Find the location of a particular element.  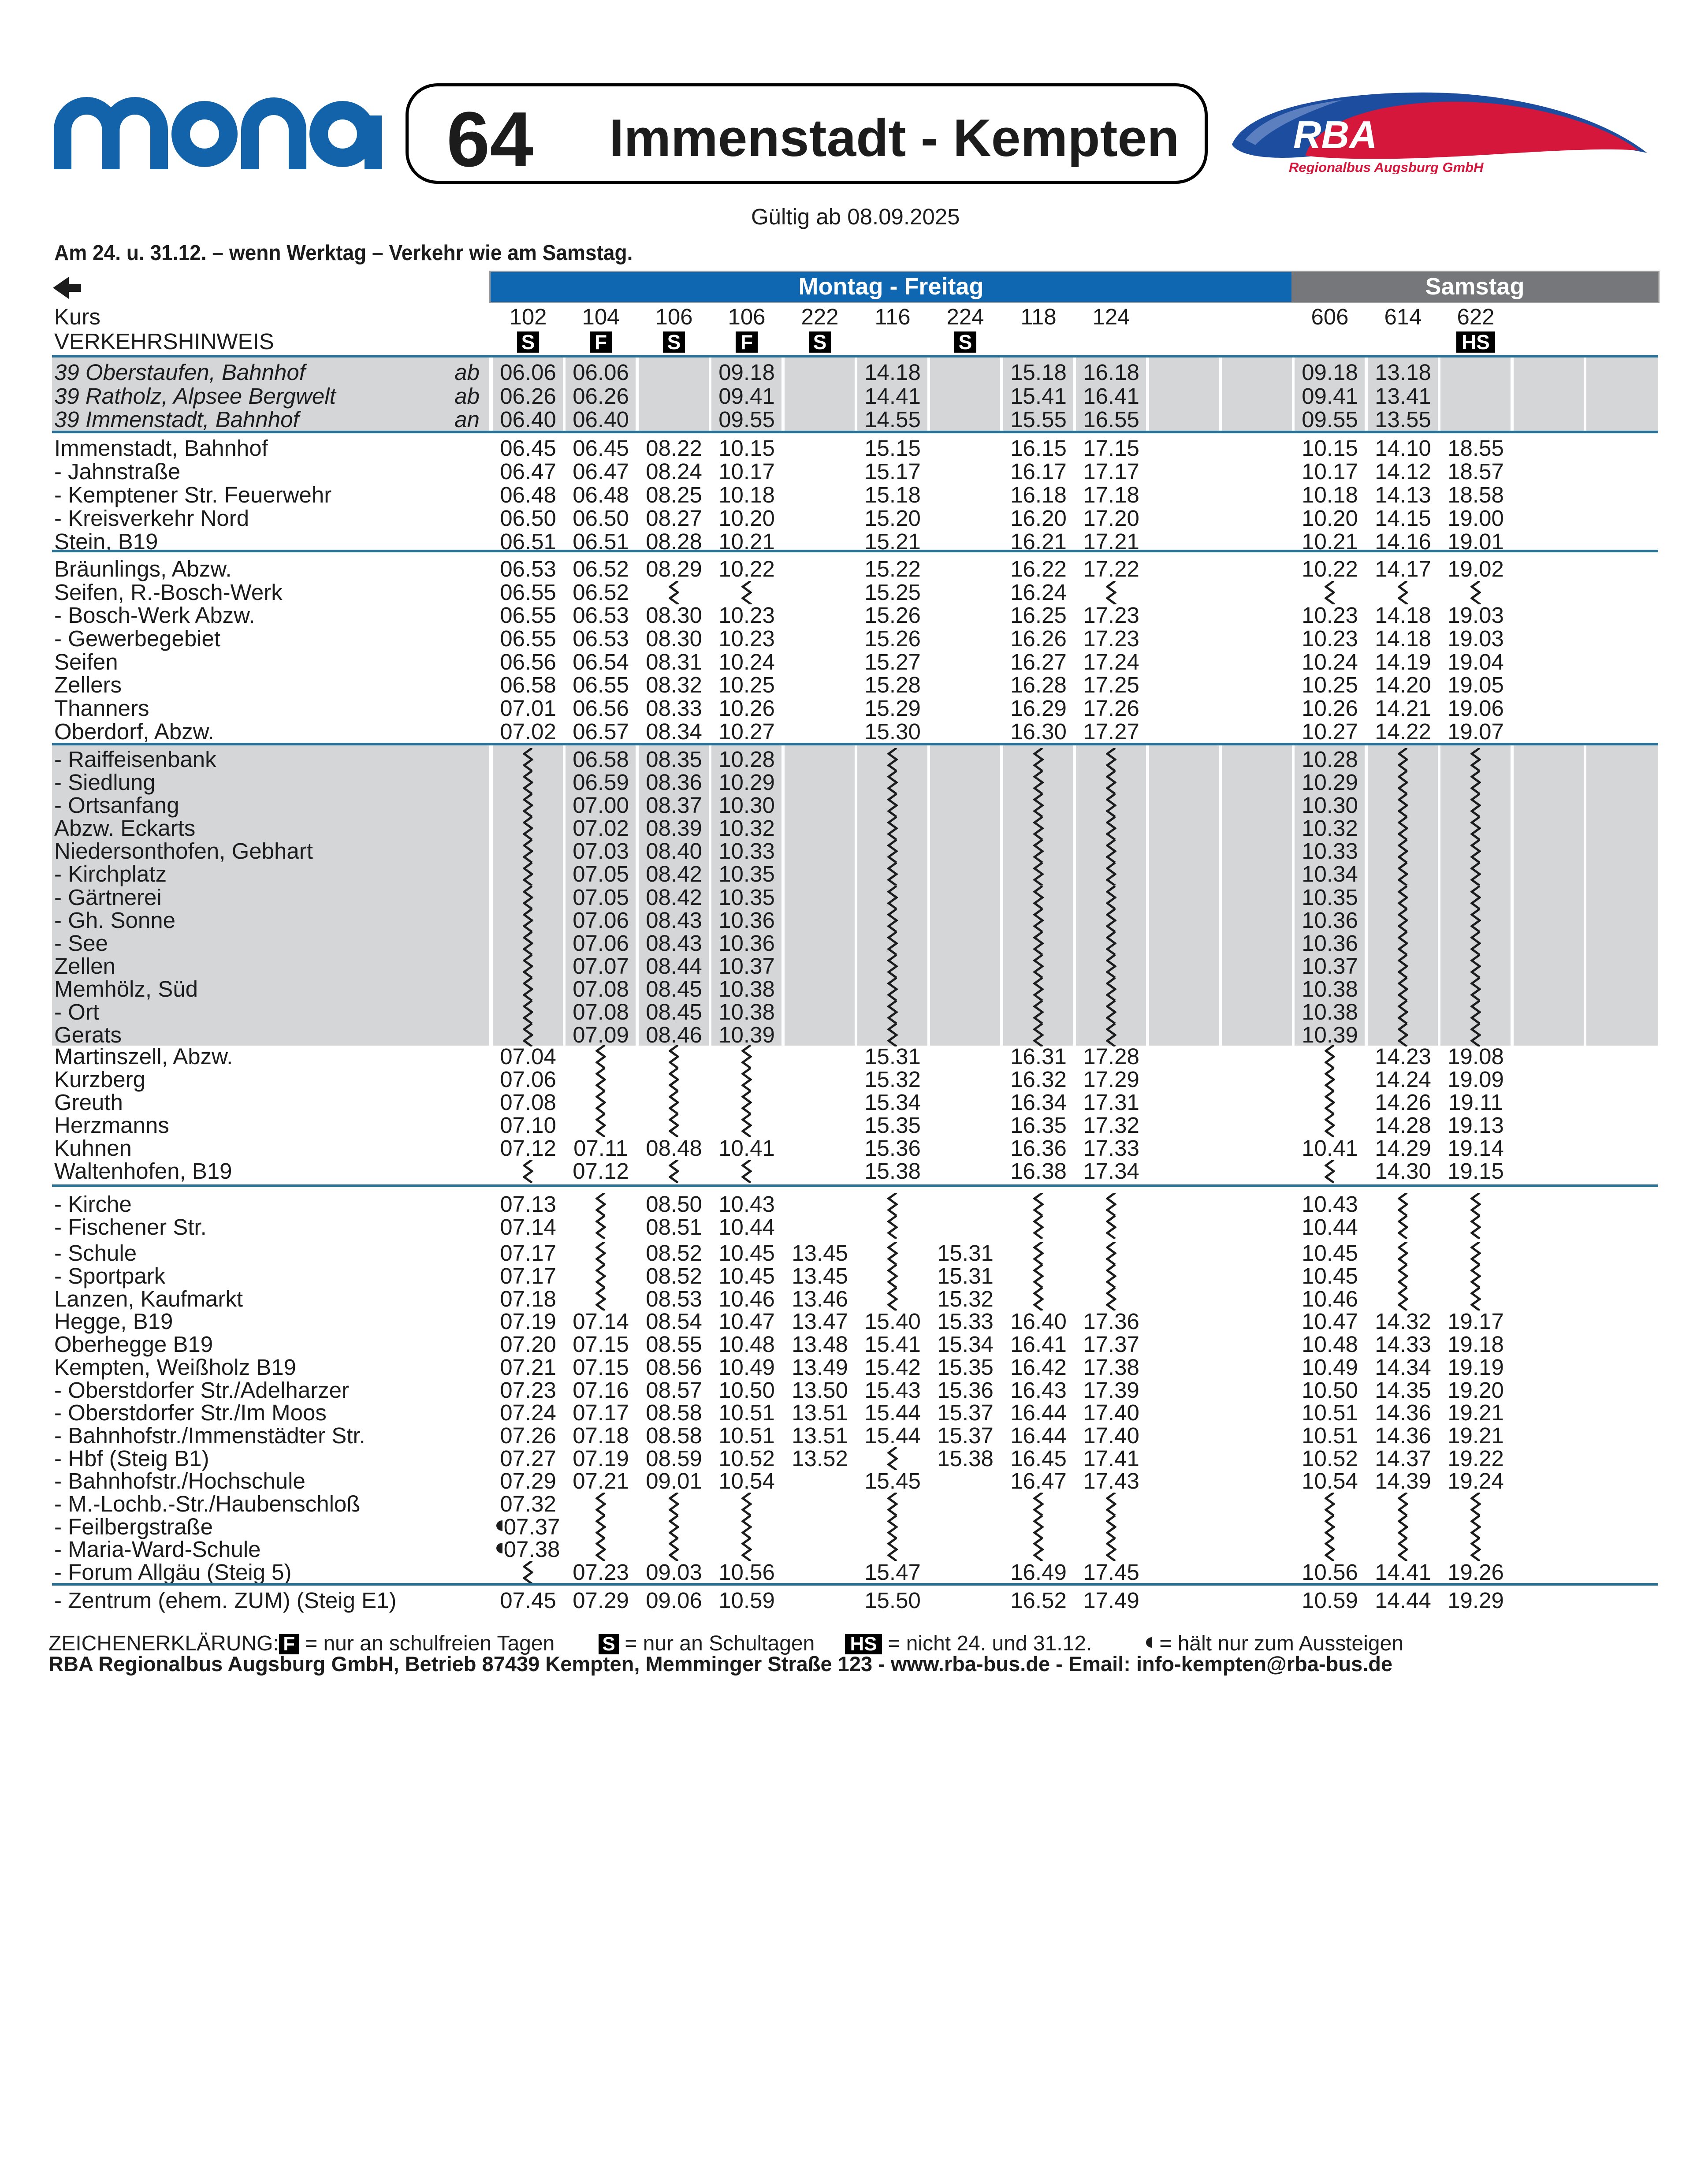

svg-text: RBA is located at coordinates (1335, 135).